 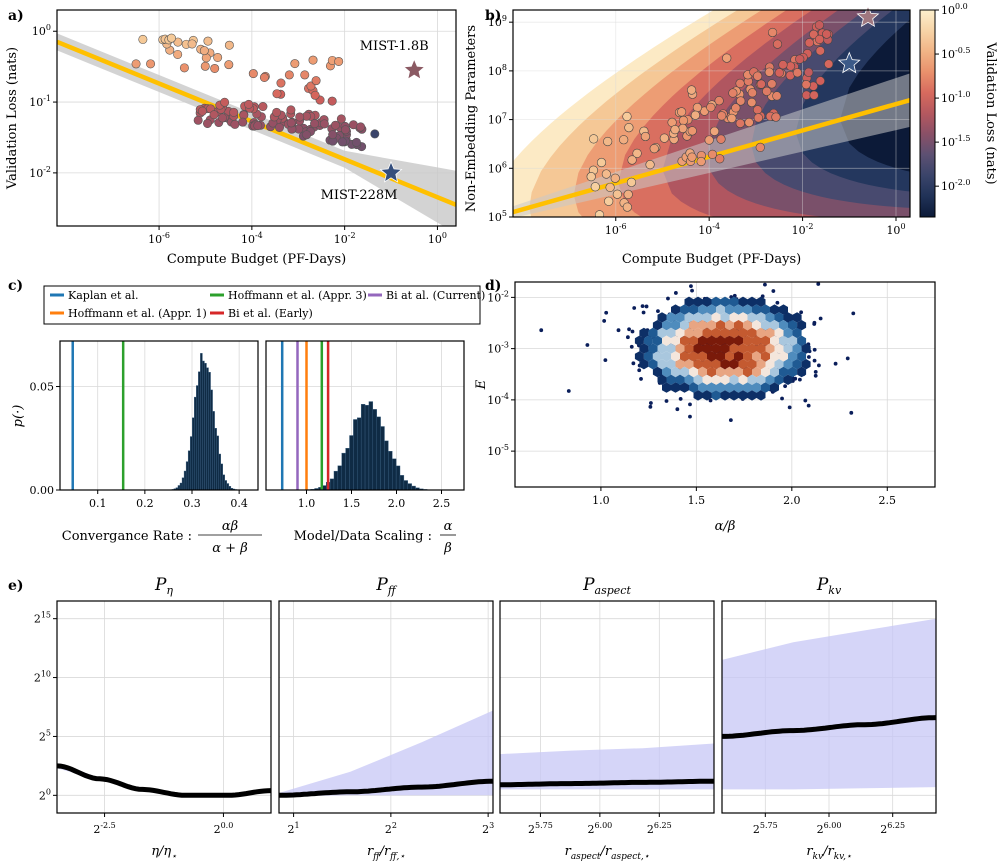 What do you see at coordinates (239, 503) in the screenshot?
I see `x-tick-label: 0.4` at bounding box center [239, 503].